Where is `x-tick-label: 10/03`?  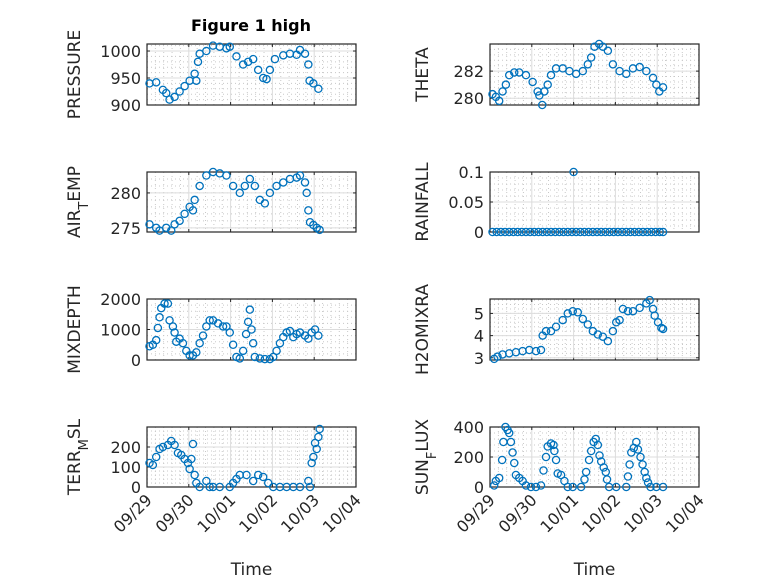 x-tick-label: 10/03 is located at coordinates (300, 513).